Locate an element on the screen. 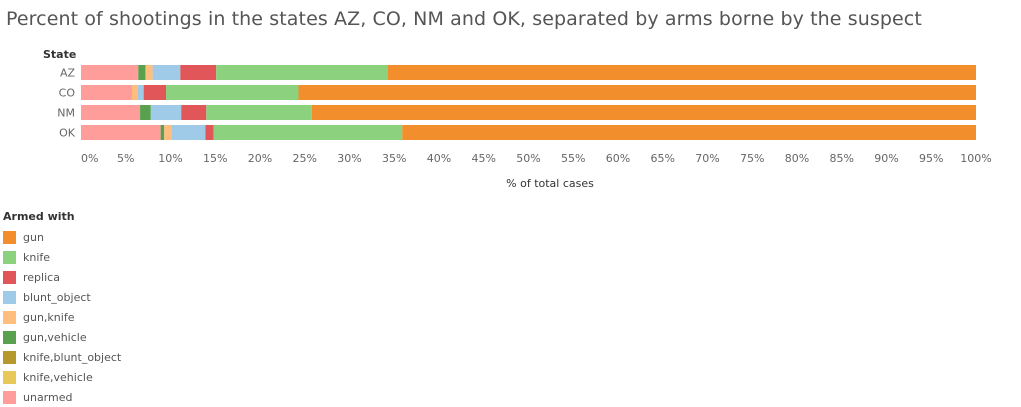 This screenshot has height=407, width=1021. bar-segment-ok-blunt-object is located at coordinates (188, 132).